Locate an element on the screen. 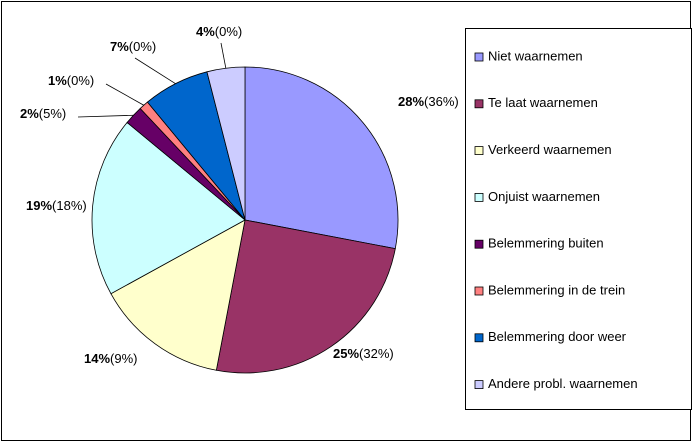  value-label: 28% is located at coordinates (411, 101).